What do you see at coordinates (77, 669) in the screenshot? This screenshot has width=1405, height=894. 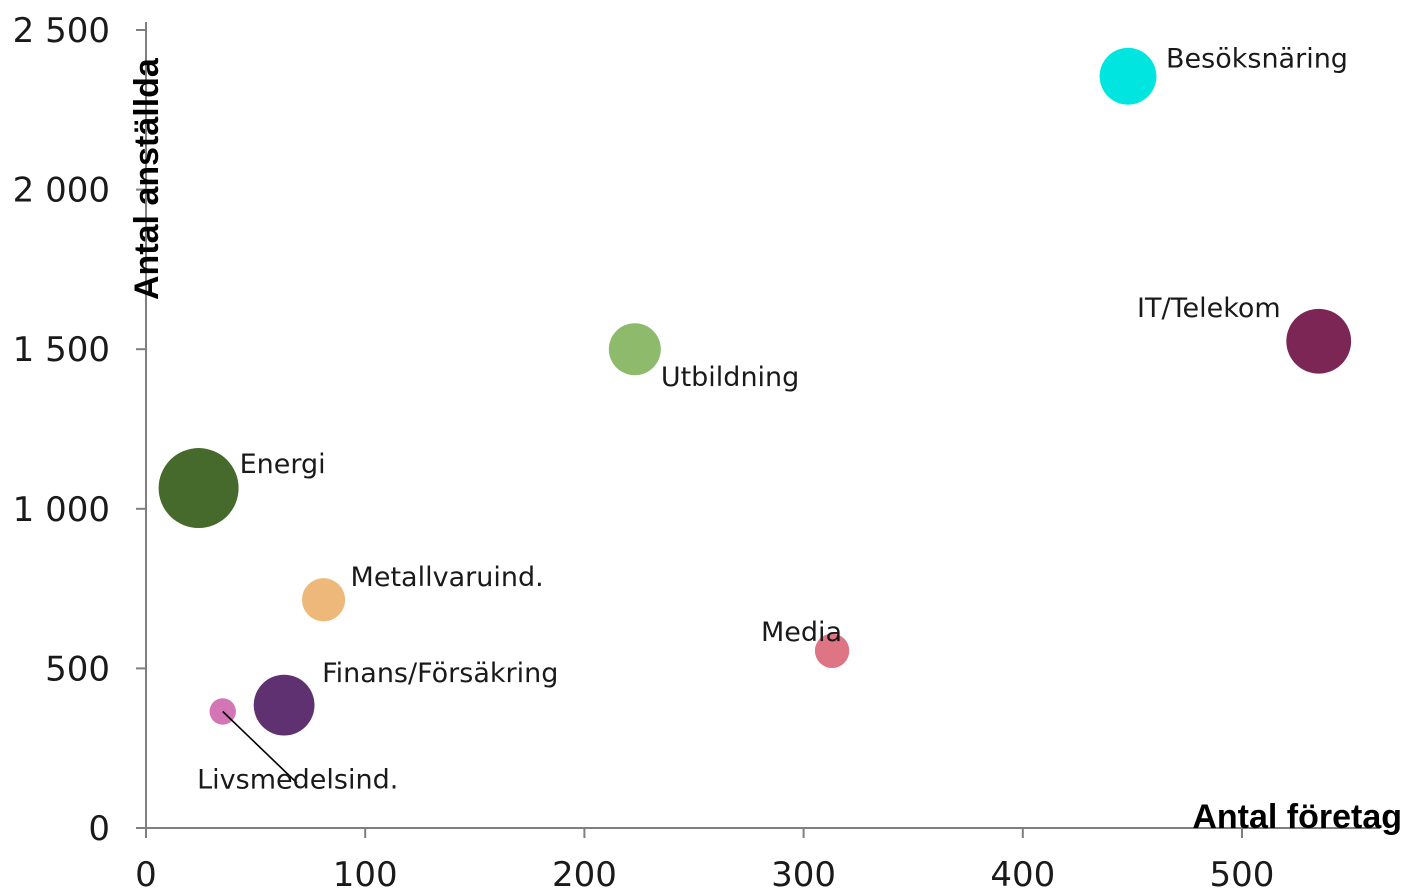 I see `y-tick-label: 500` at bounding box center [77, 669].